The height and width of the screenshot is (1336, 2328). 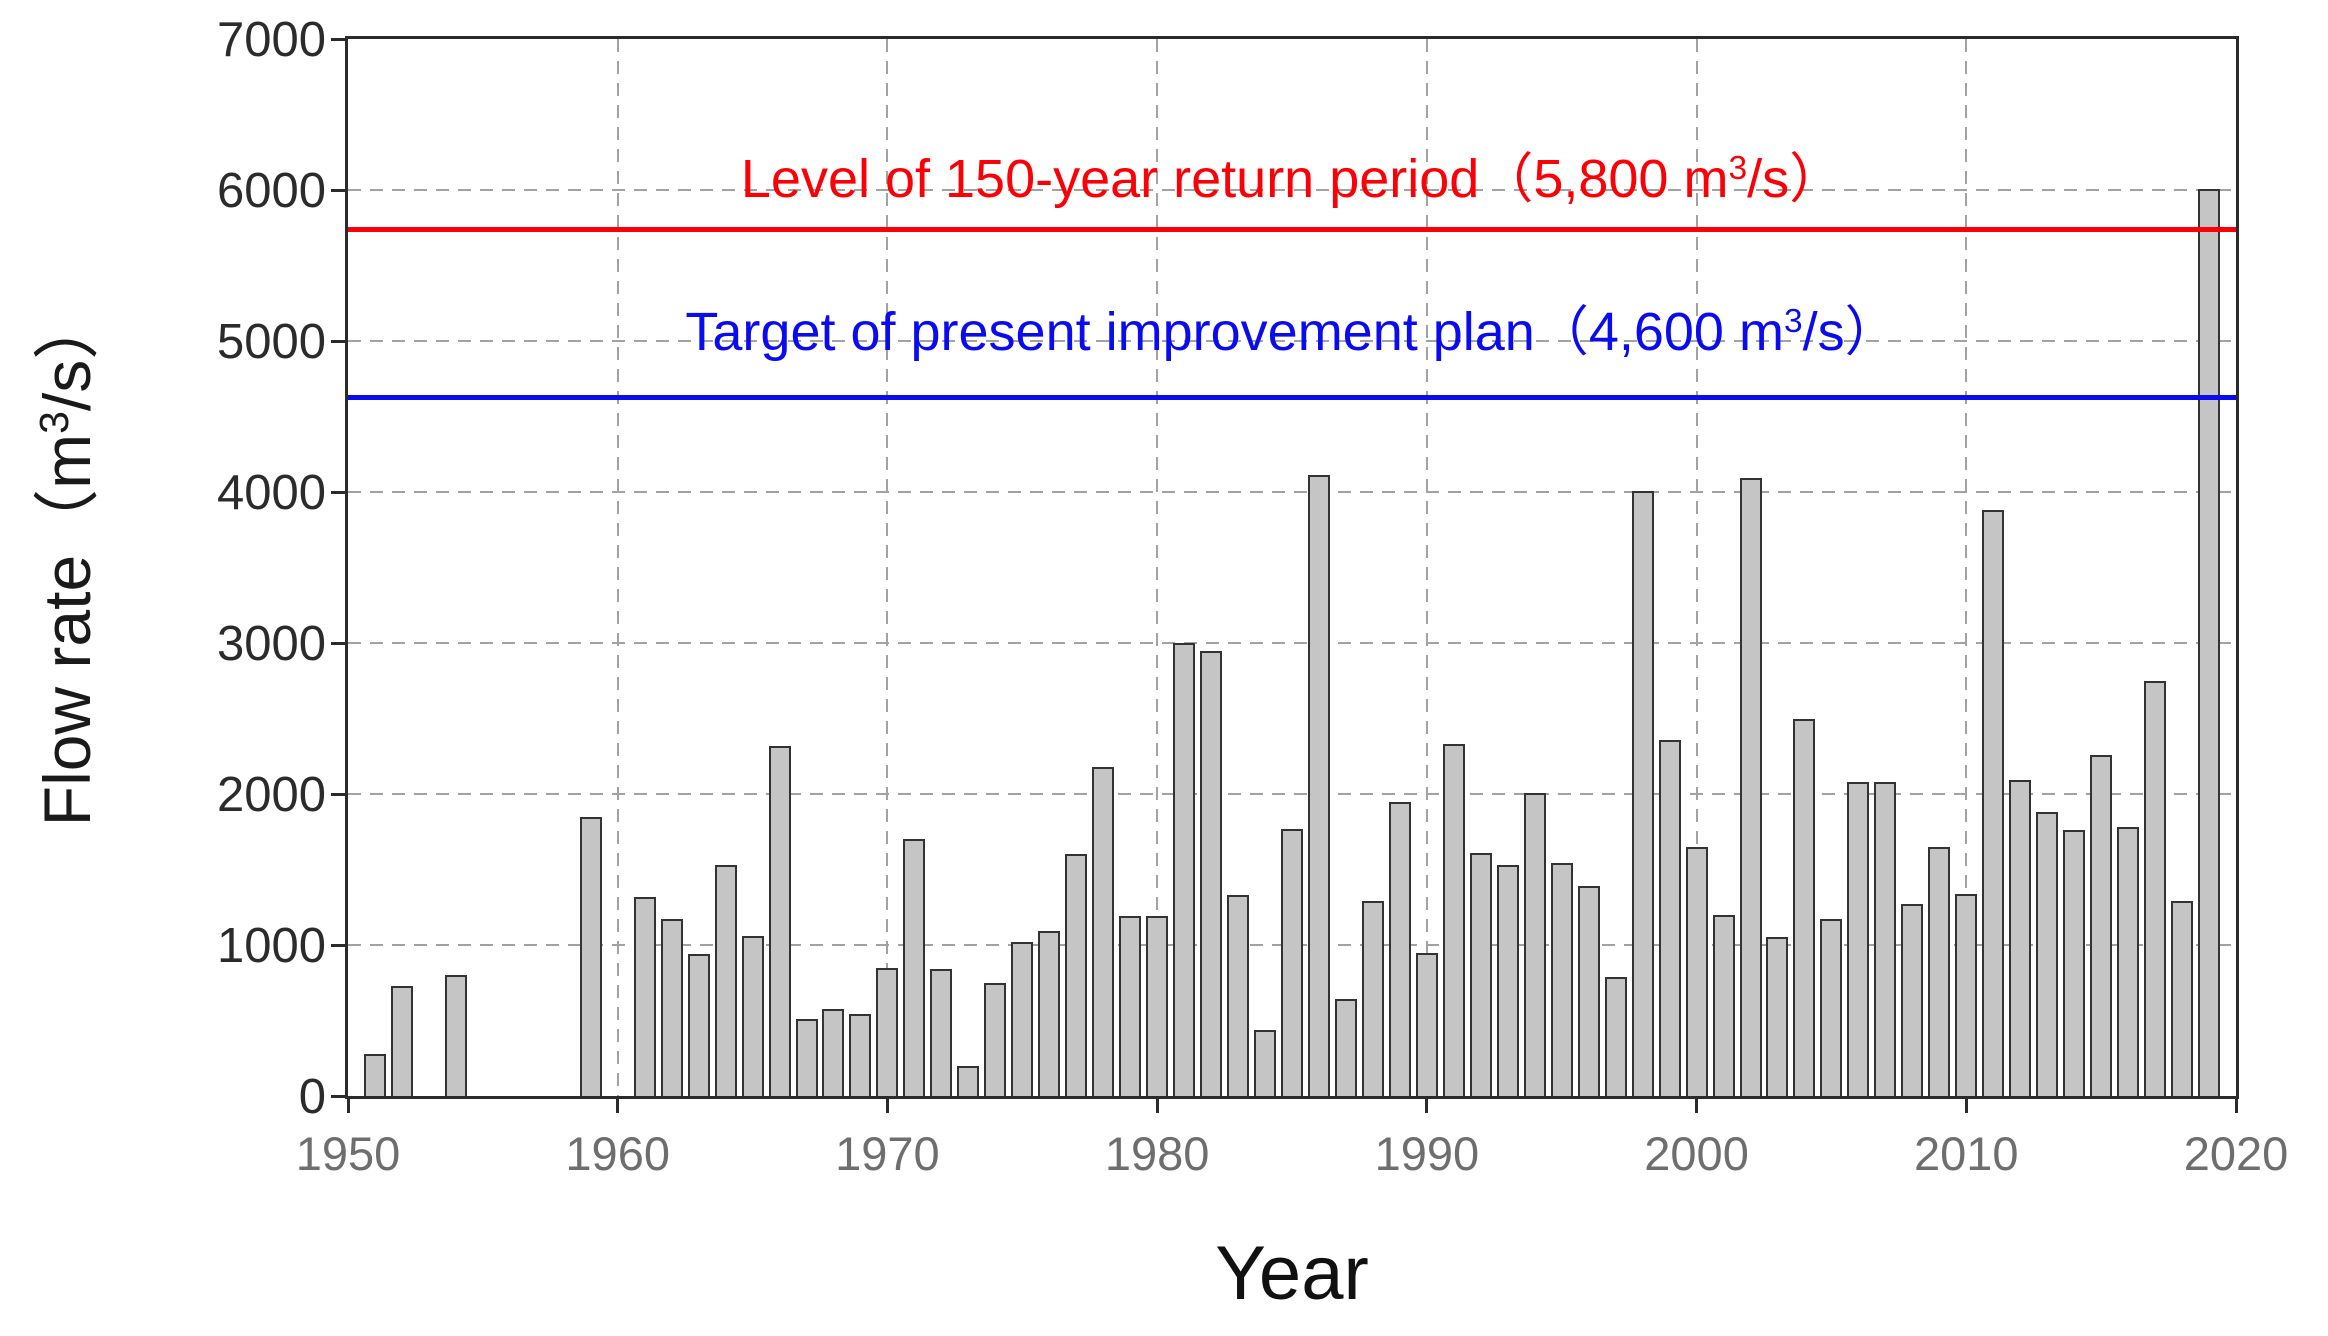 What do you see at coordinates (1561, 979) in the screenshot?
I see `bar-1995` at bounding box center [1561, 979].